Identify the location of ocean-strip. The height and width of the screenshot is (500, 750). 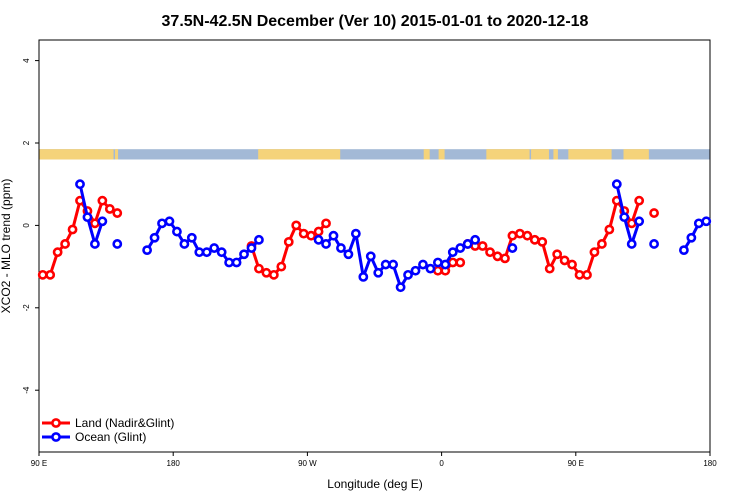
(374, 154).